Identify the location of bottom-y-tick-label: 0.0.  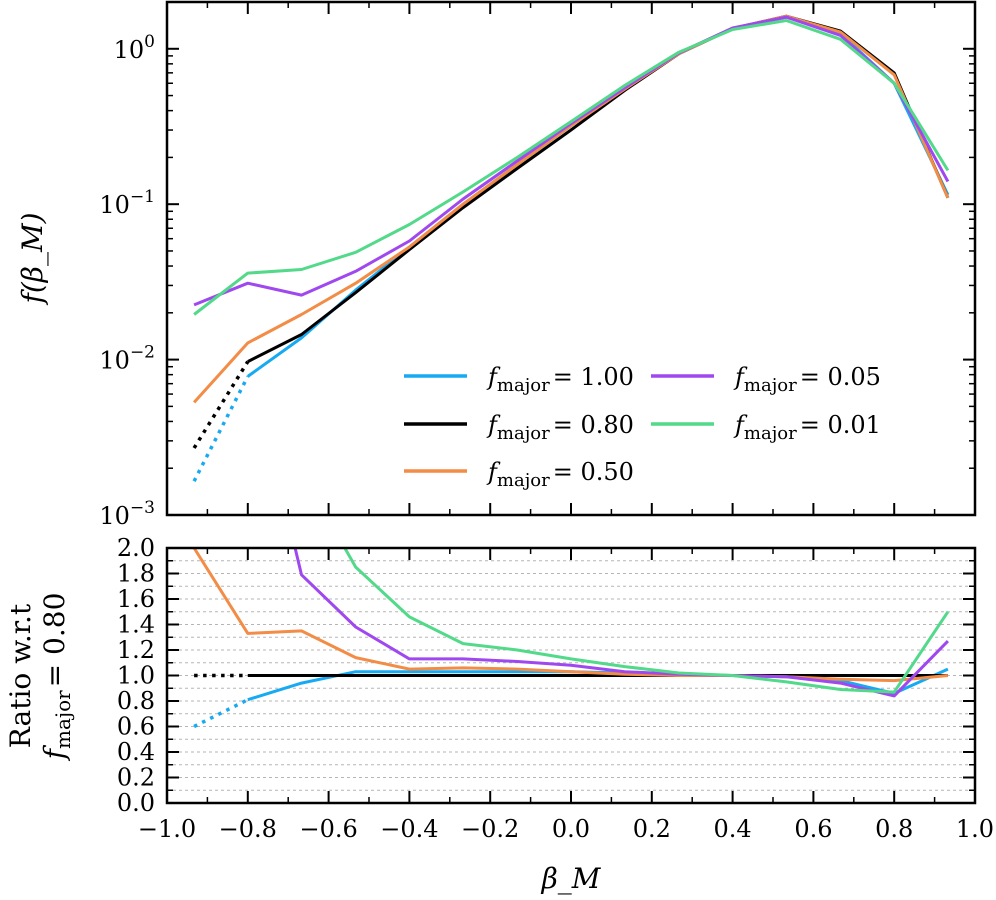
(136, 803).